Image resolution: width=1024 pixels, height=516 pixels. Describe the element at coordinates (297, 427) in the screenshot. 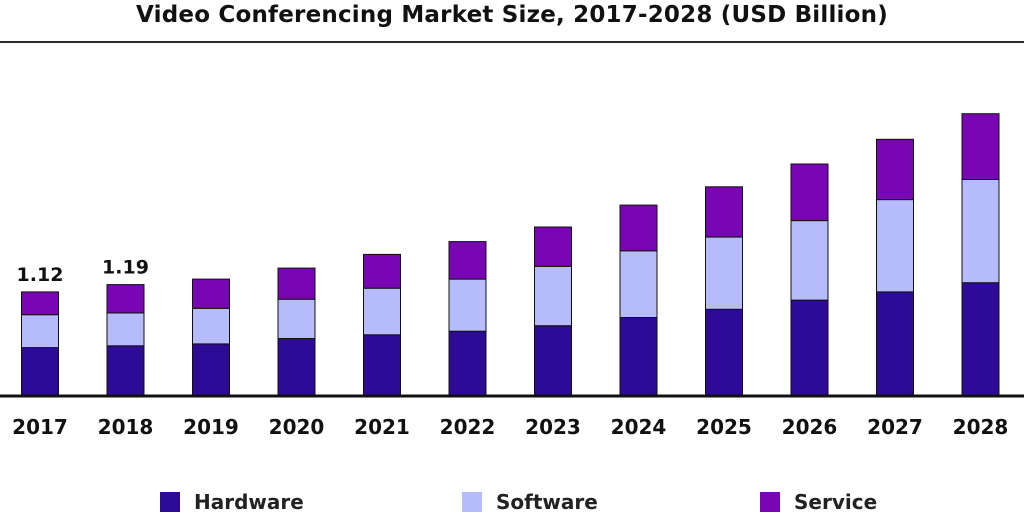

I see `x-tick-label-2020: 2020` at that location.